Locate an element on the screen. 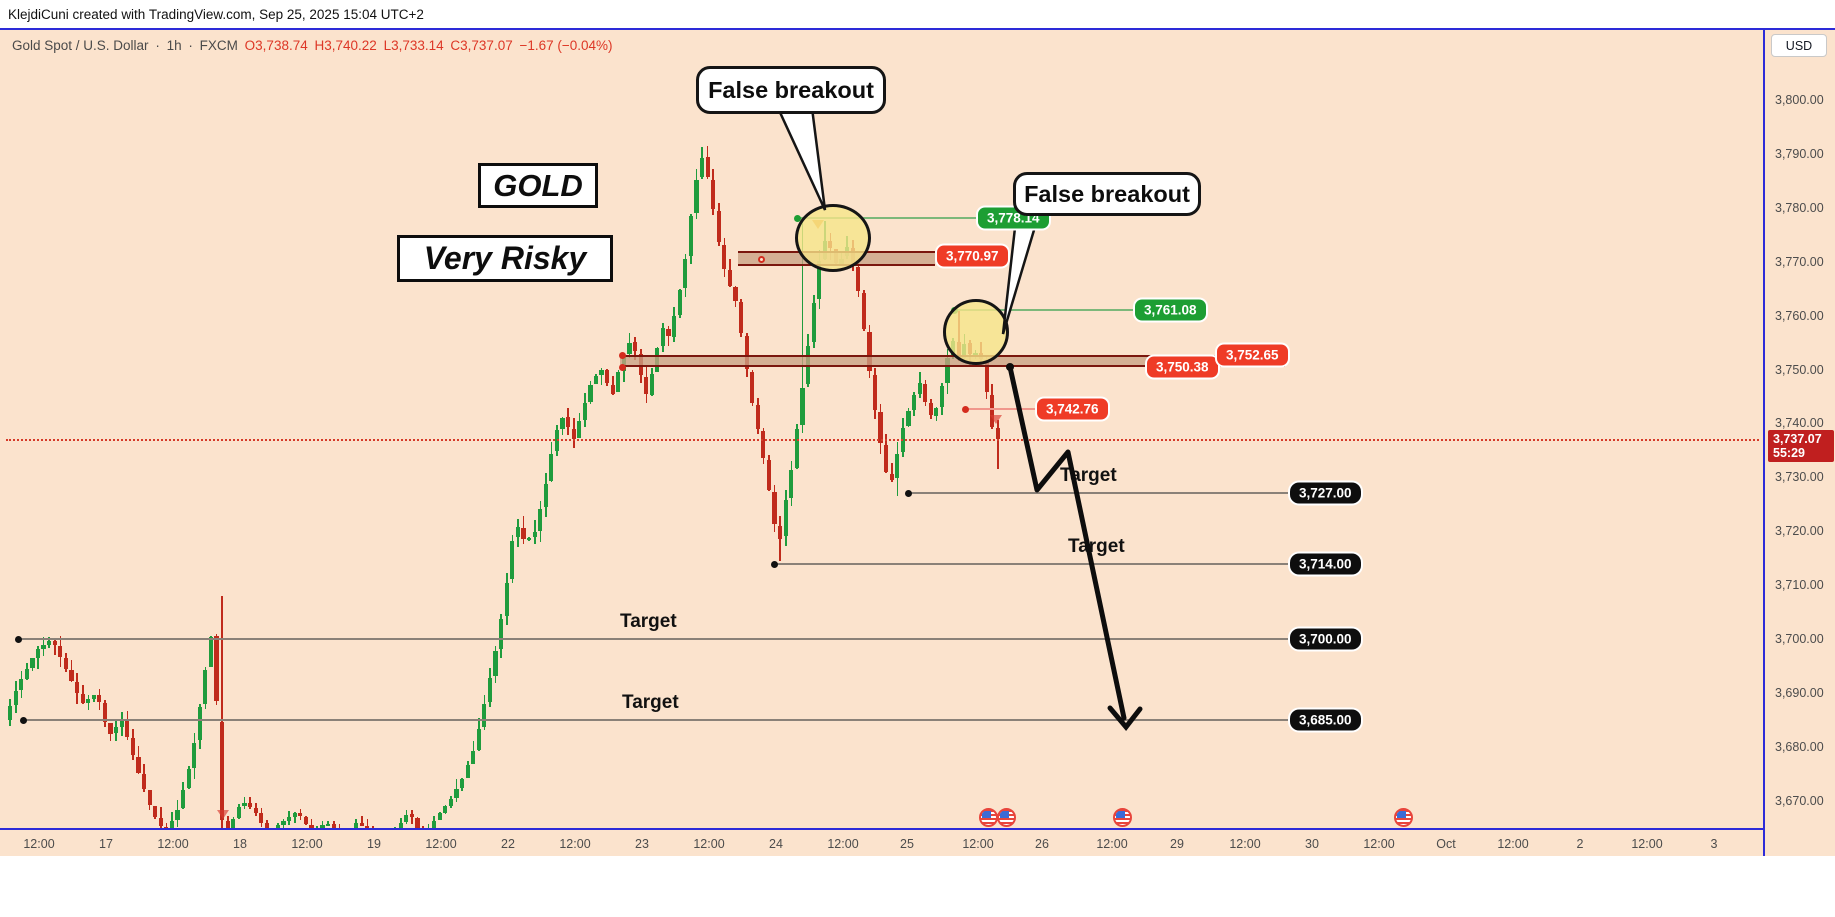 This screenshot has height=917, width=1835. time-tick: Oct is located at coordinates (1446, 844).